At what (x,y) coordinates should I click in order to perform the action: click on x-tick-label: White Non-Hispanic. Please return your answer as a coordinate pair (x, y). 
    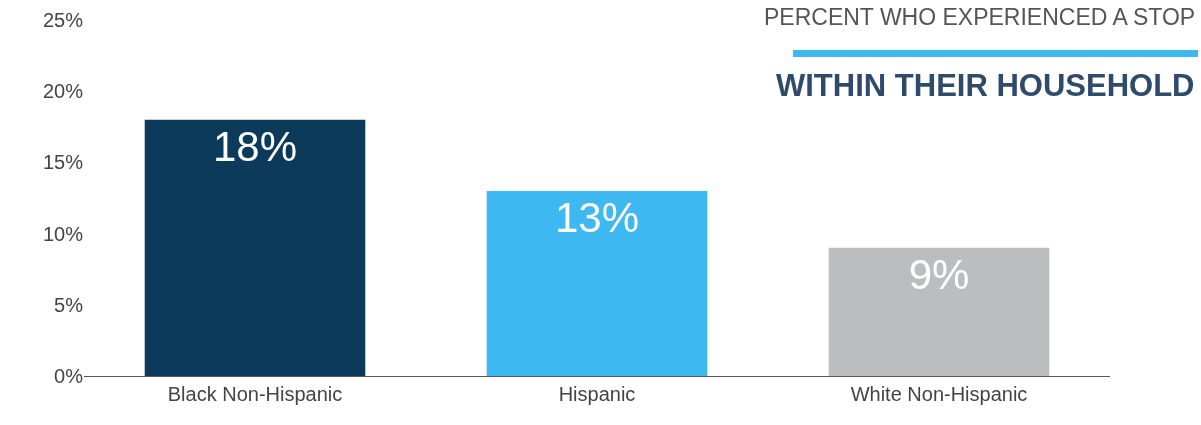
    Looking at the image, I should click on (939, 394).